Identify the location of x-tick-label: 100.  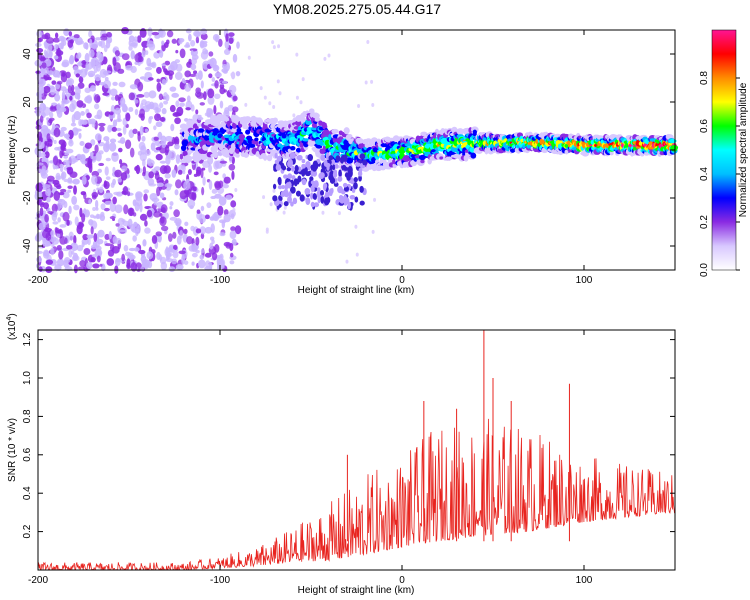
(584, 580).